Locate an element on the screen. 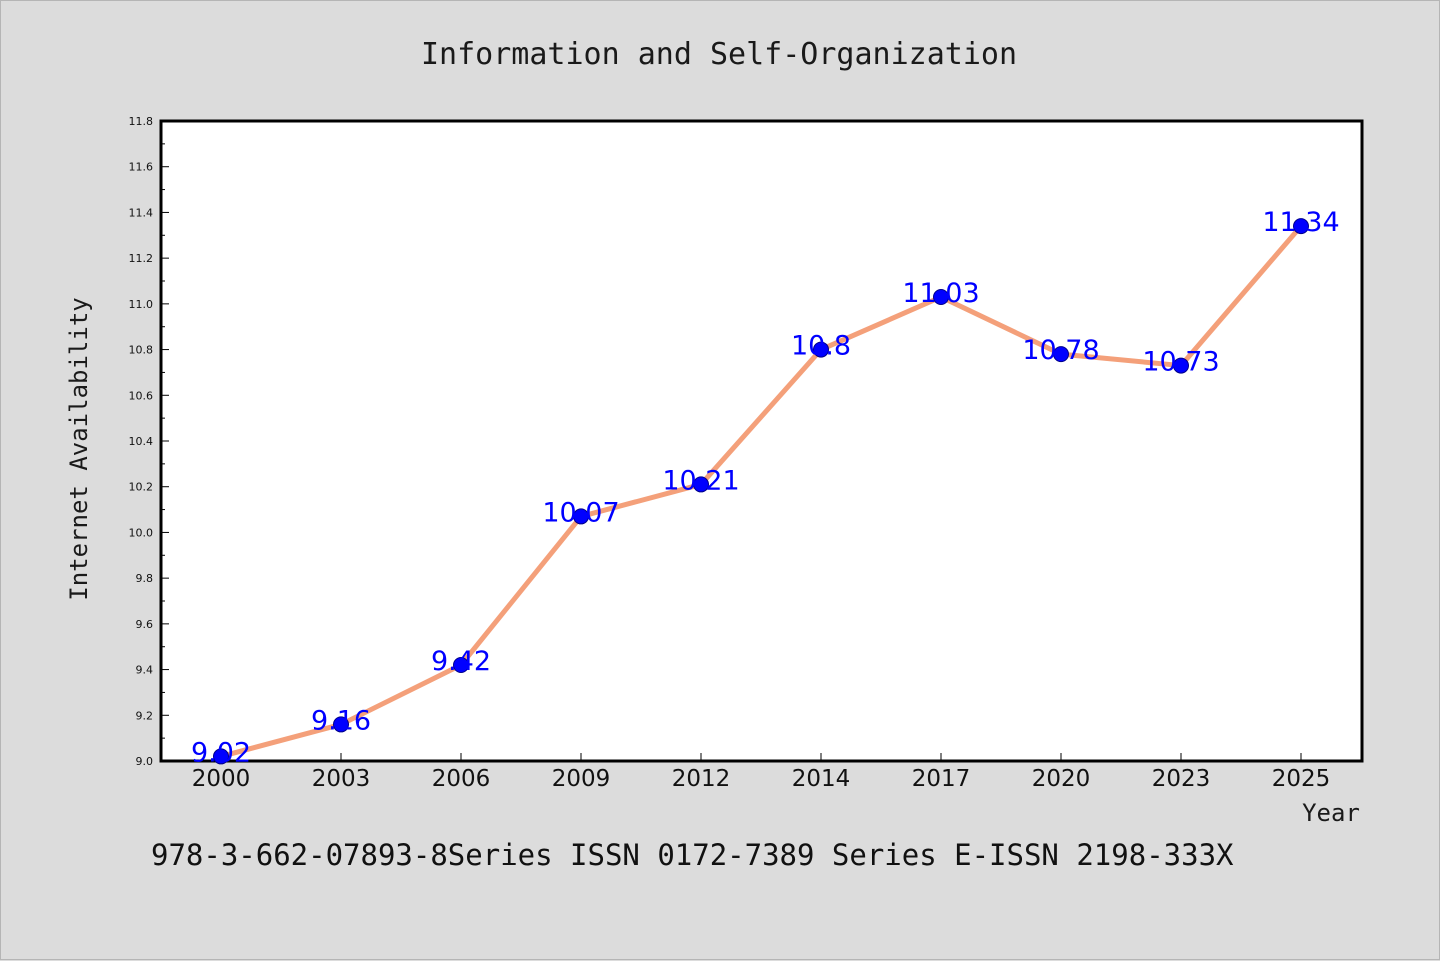  y-tick-label: 11.0 is located at coordinates (141, 304).